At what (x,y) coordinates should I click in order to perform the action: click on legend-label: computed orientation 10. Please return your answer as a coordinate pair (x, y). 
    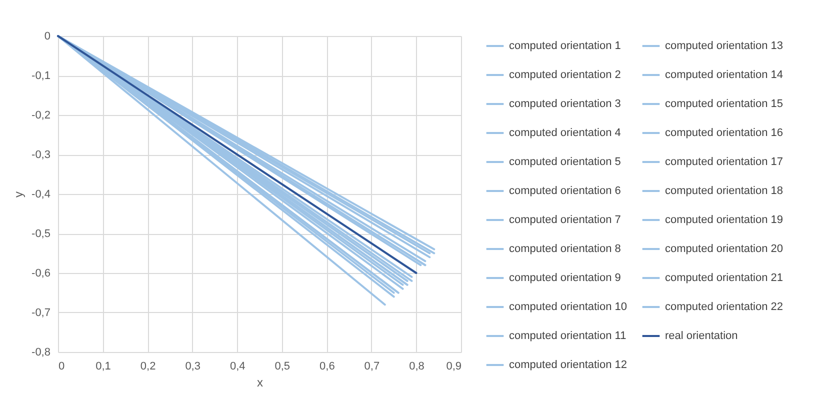
    Looking at the image, I should click on (568, 307).